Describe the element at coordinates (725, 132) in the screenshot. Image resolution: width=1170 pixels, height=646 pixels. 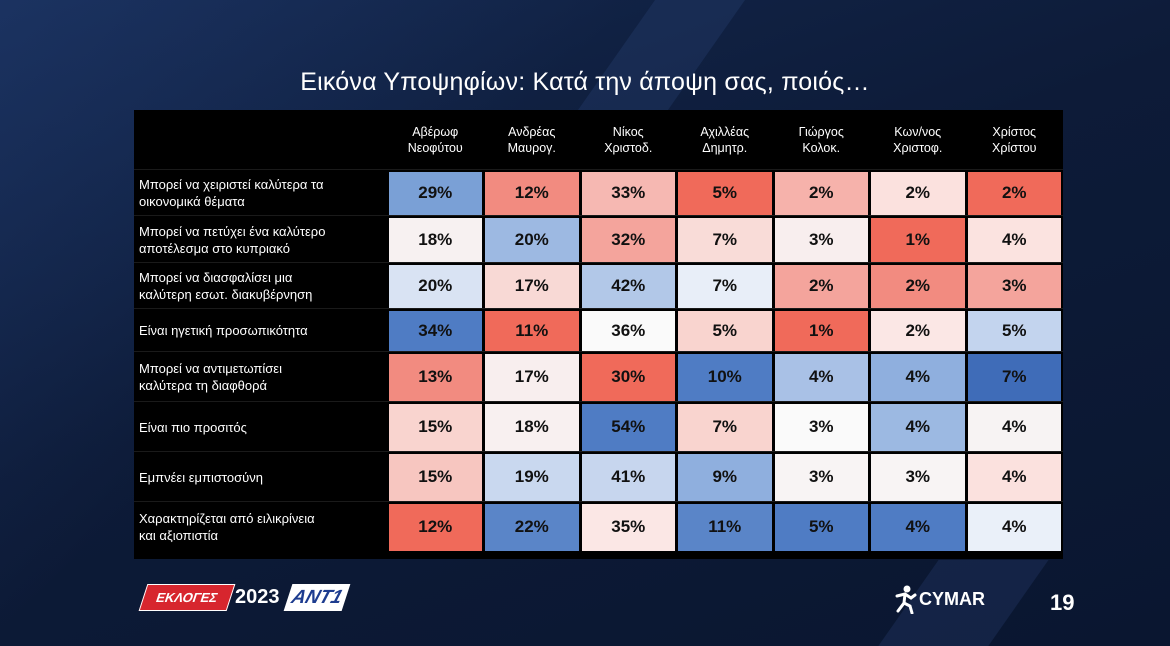
I see `column-header-line: Αχιλλέας` at that location.